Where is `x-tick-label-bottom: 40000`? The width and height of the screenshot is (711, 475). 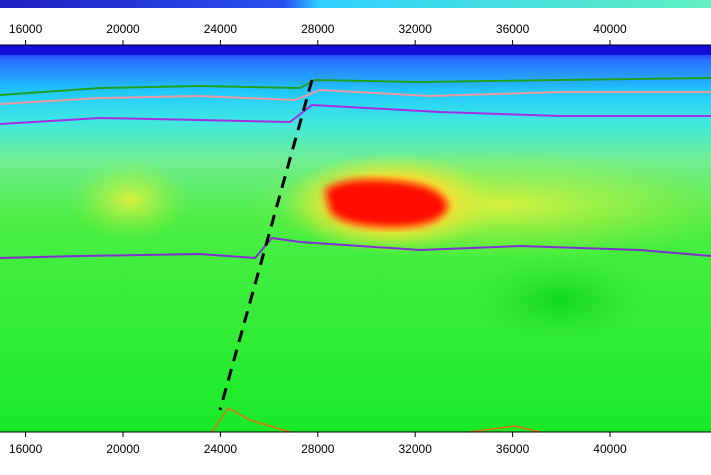
x-tick-label-bottom: 40000 is located at coordinates (610, 449).